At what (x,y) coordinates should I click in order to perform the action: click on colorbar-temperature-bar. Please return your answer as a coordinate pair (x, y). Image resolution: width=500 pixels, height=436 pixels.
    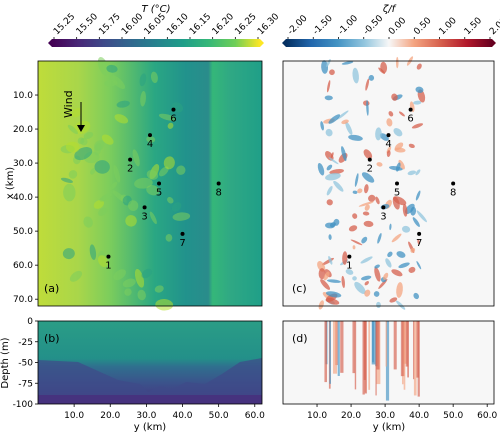
    Looking at the image, I should click on (156, 43).